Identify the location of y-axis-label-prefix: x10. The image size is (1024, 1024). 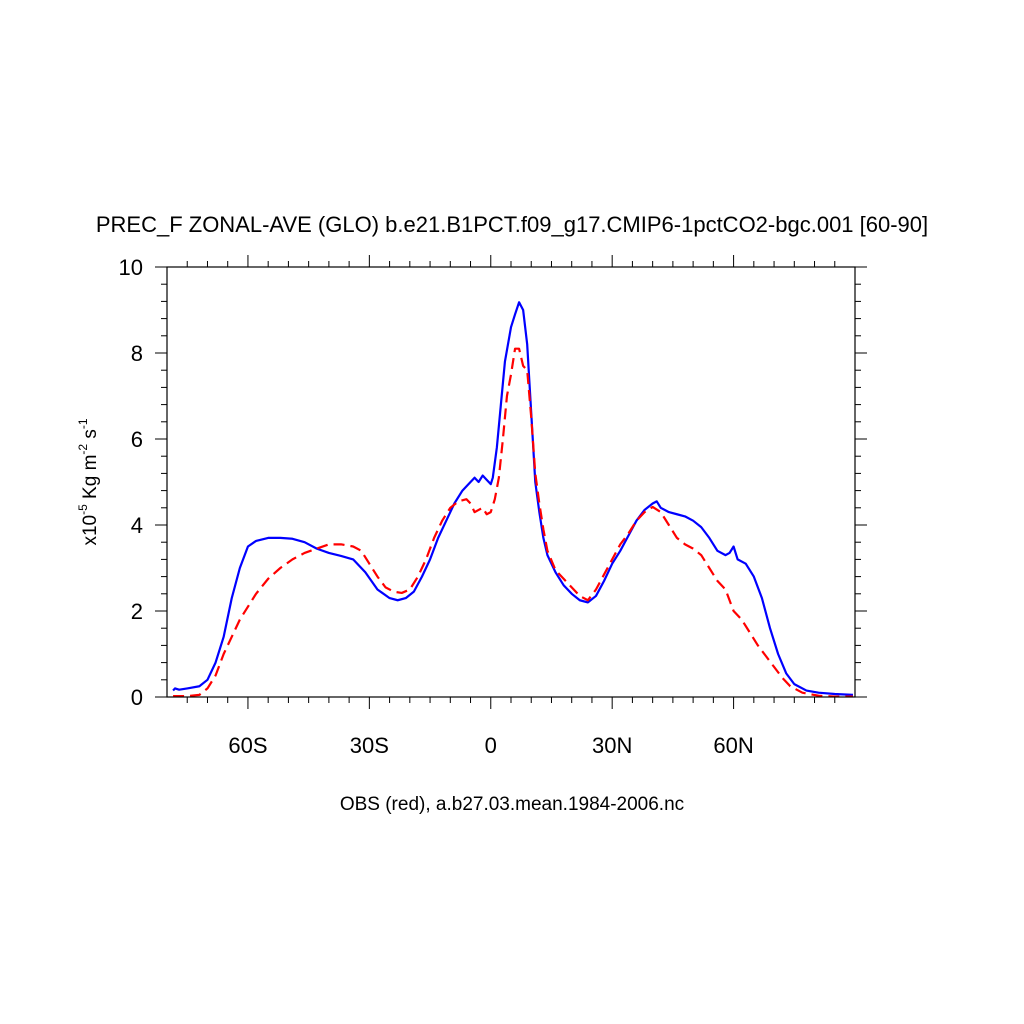
(90, 530).